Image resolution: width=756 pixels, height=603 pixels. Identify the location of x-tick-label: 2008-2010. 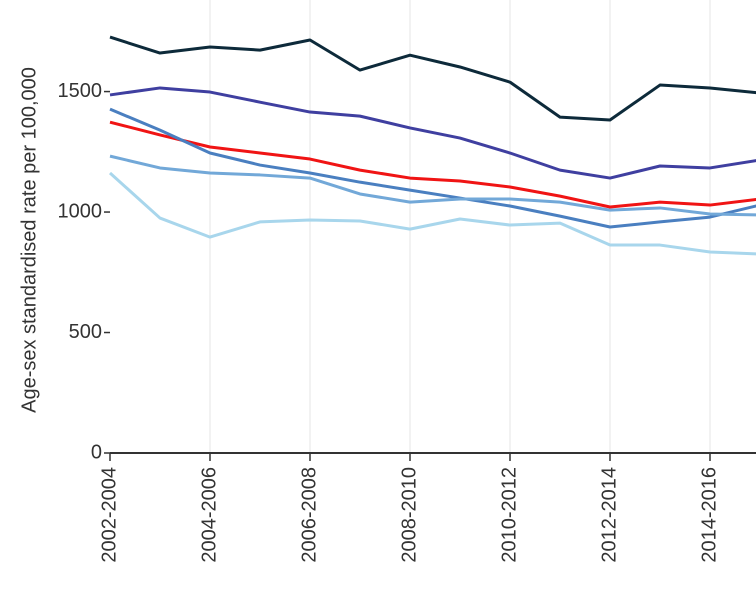
(409, 515).